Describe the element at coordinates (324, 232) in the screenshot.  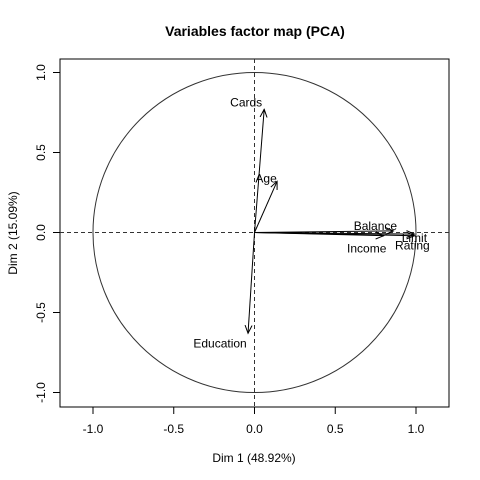
I see `vector-balance` at that location.